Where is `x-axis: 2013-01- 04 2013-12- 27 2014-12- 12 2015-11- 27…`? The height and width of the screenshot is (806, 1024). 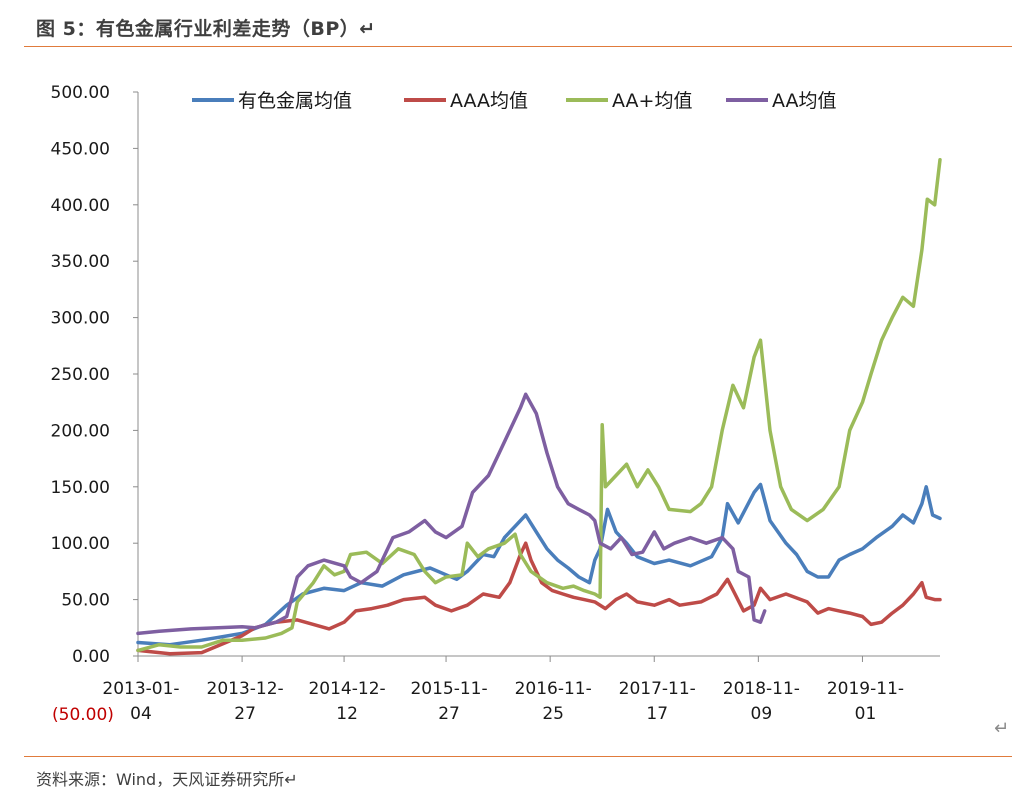
x-axis: 2013-01- 04 2013-12- 27 2014-12- 12 2015-11- 27… is located at coordinates (521, 689).